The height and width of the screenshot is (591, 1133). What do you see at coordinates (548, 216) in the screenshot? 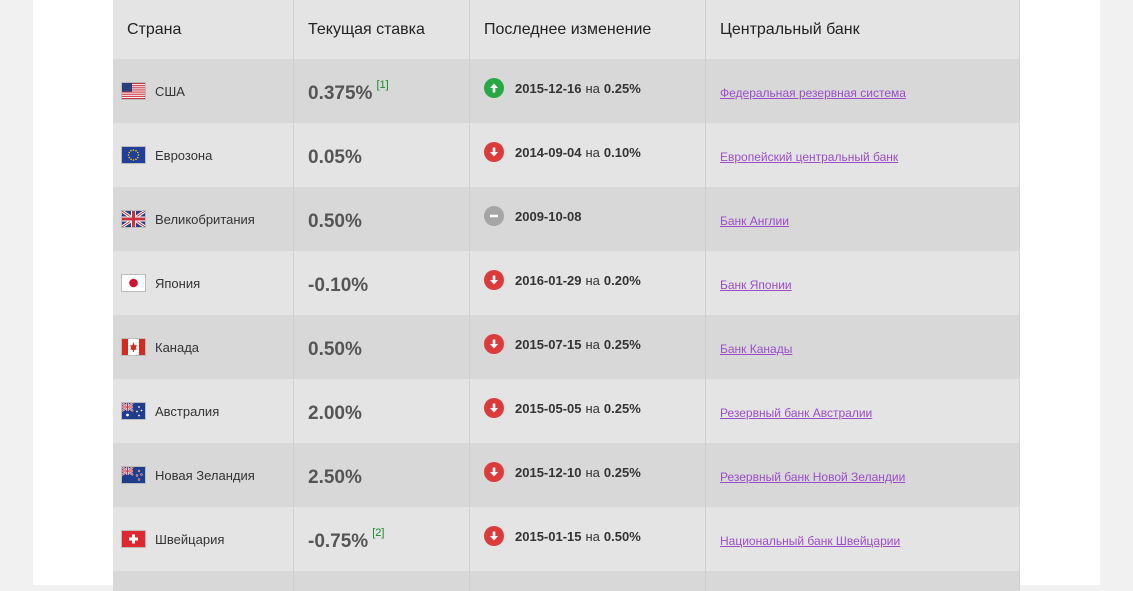
I see `change-date: 2009-10-08` at bounding box center [548, 216].